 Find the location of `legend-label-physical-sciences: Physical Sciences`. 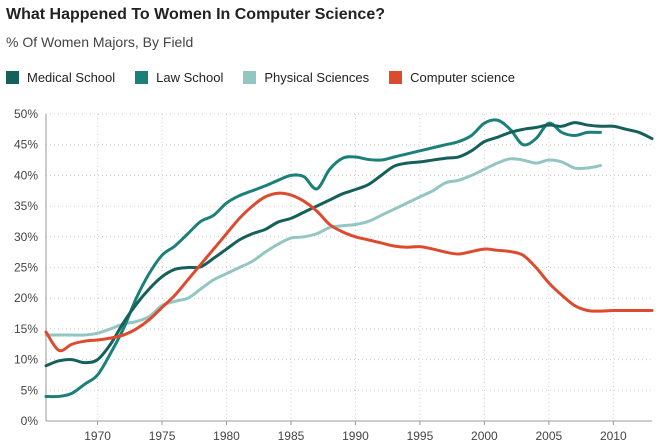

legend-label-physical-sciences: Physical Sciences is located at coordinates (317, 77).